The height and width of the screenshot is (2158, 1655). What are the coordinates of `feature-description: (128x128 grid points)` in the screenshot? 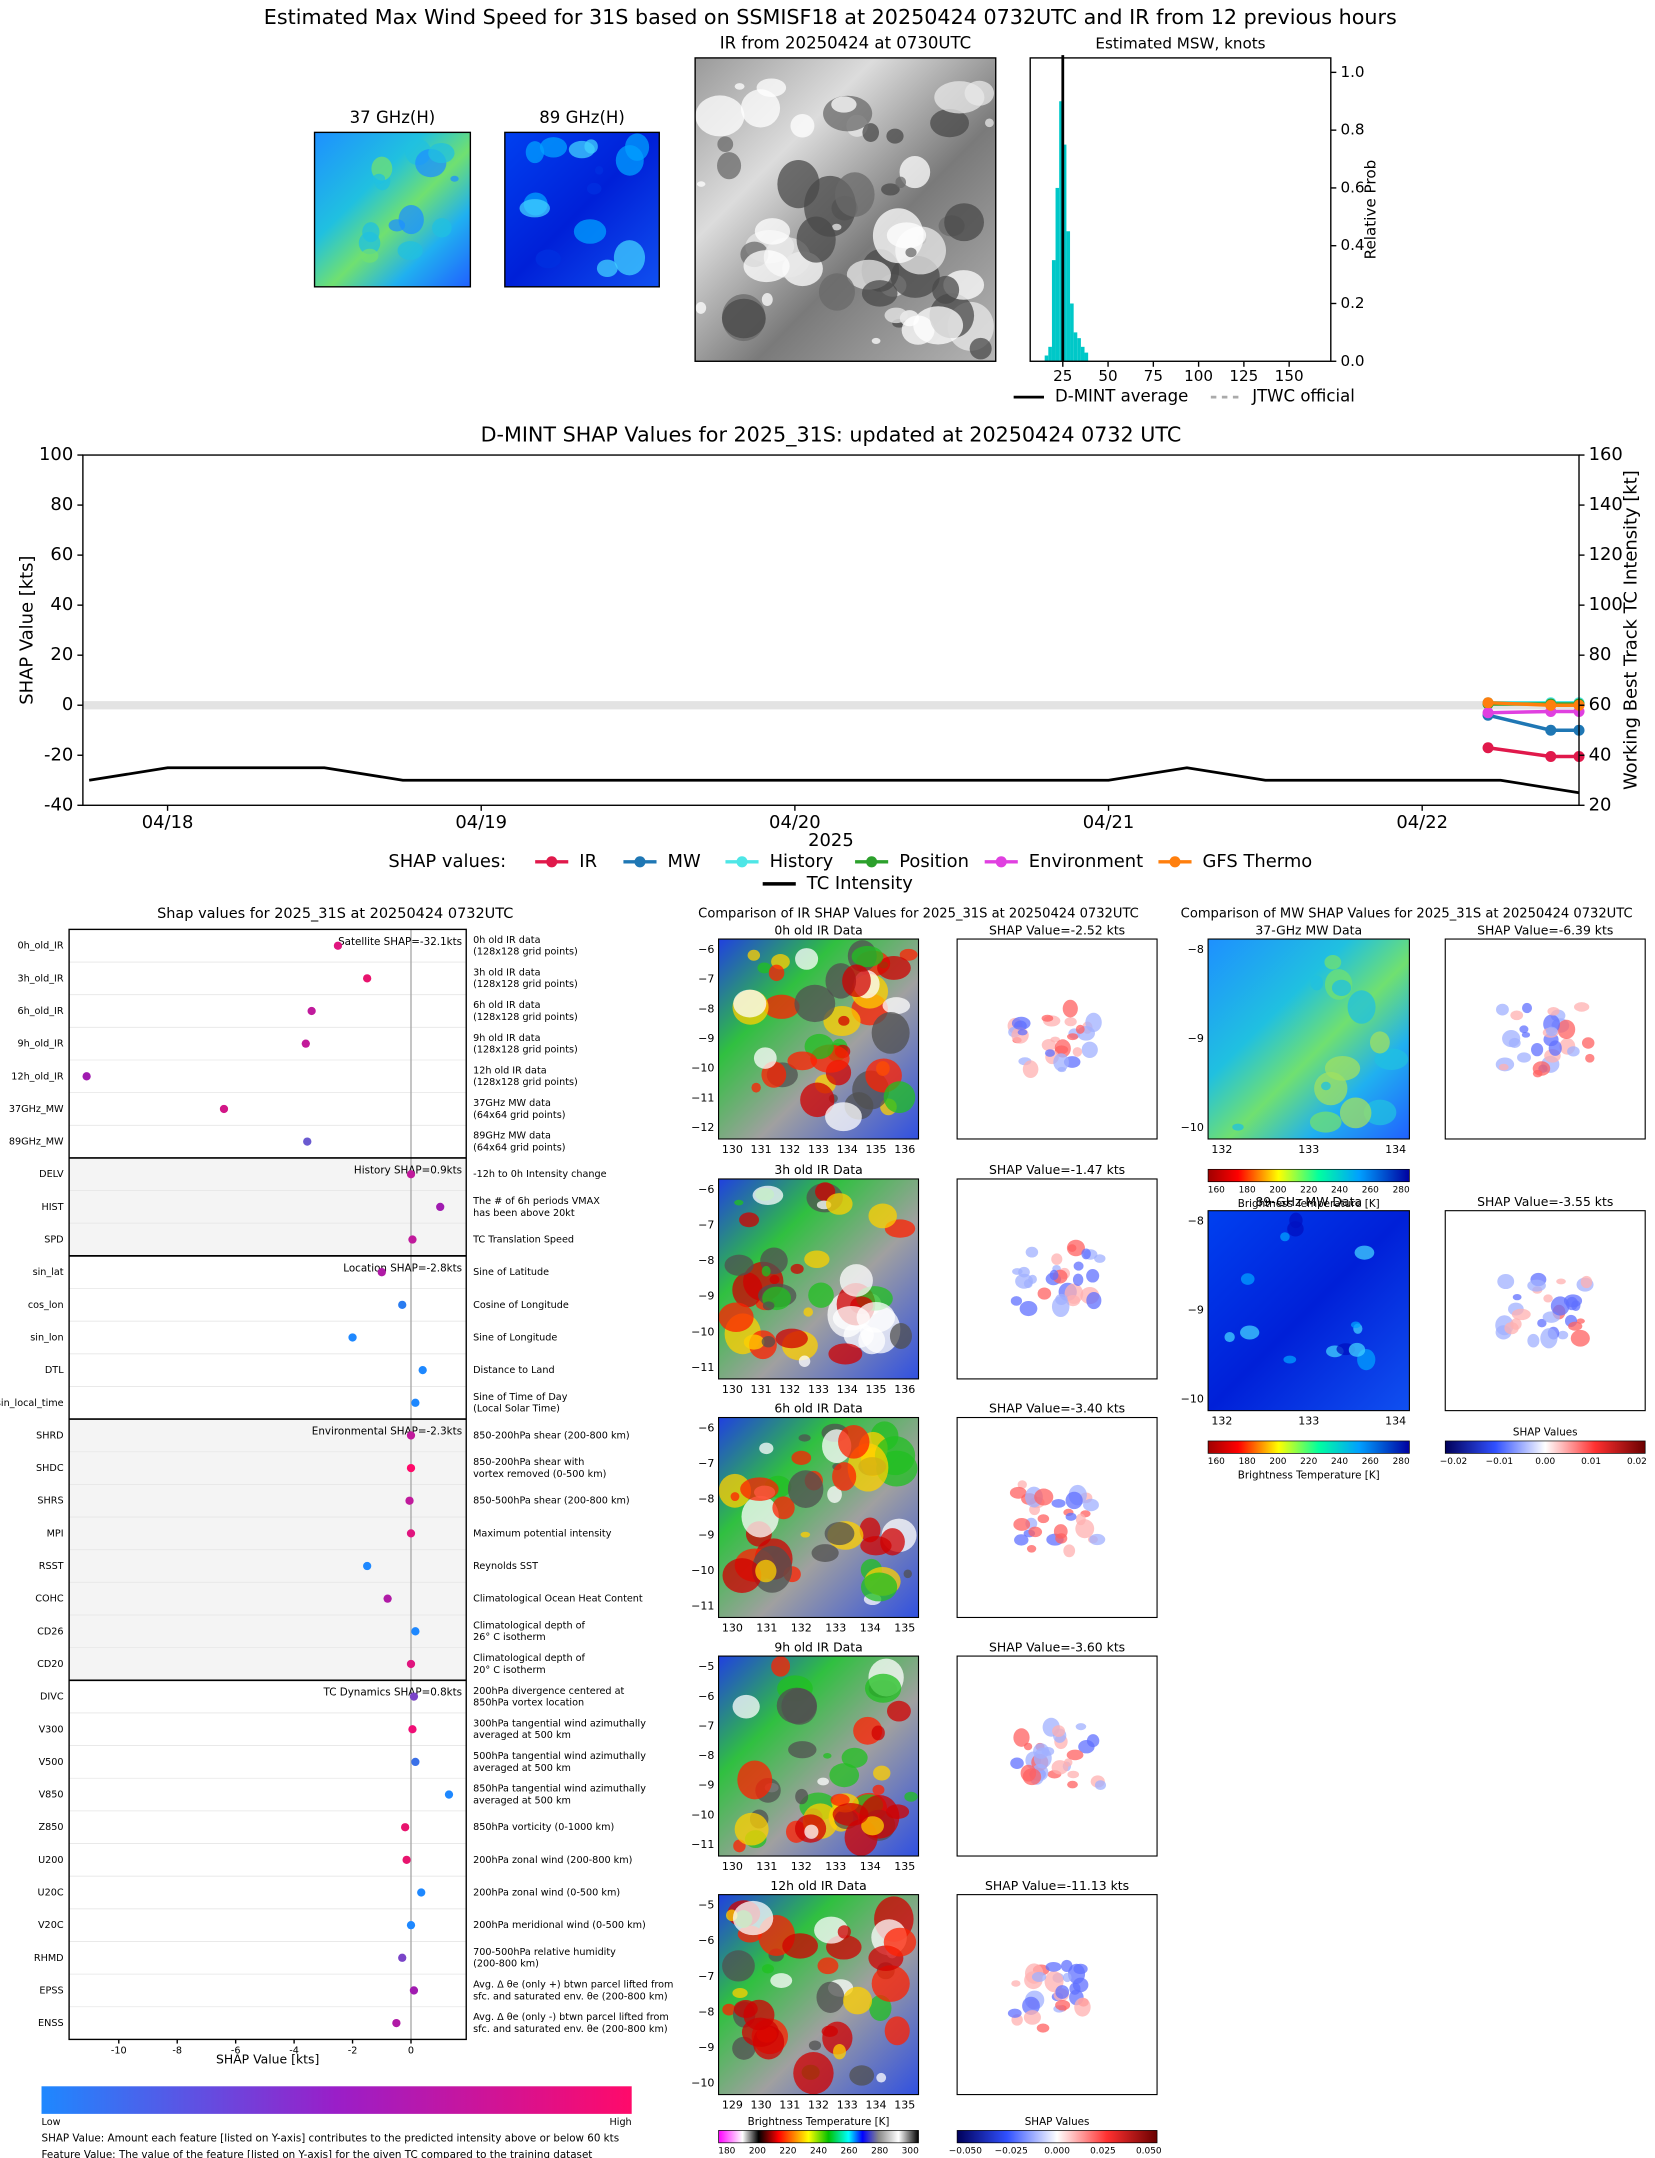 It's located at (525, 1050).